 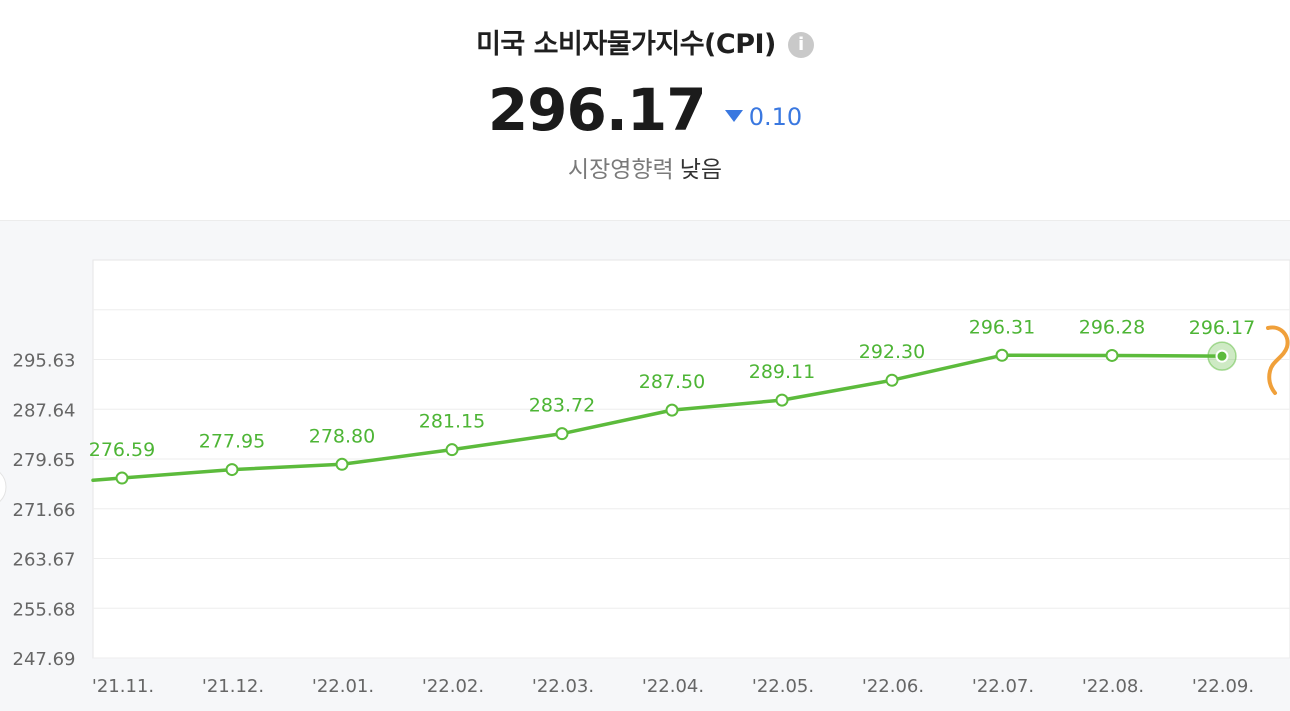 I want to click on indicator-title-row: 미국 소비자물가지수(CPI) i, so click(x=645, y=41).